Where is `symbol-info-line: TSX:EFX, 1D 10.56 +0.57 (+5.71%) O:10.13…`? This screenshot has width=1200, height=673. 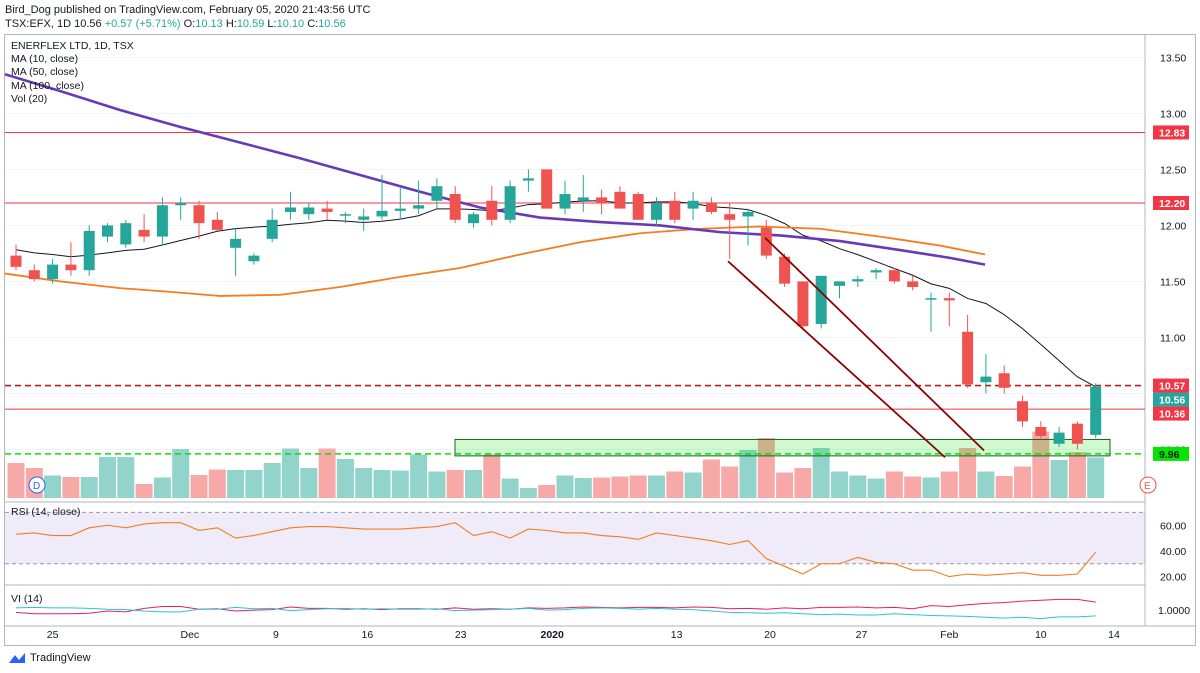 symbol-info-line: TSX:EFX, 1D 10.56 +0.57 (+5.71%) O:10.13… is located at coordinates (175, 24).